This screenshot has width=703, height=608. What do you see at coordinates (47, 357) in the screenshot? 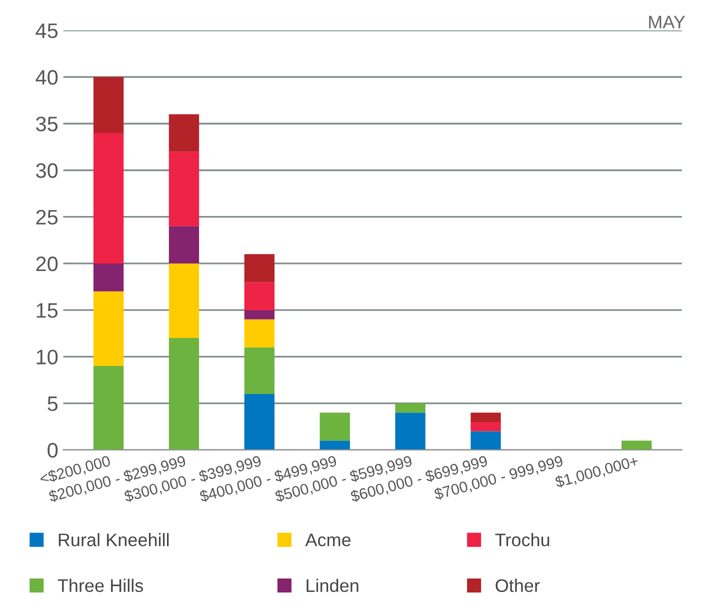
I see `y-tick-label: 10` at bounding box center [47, 357].